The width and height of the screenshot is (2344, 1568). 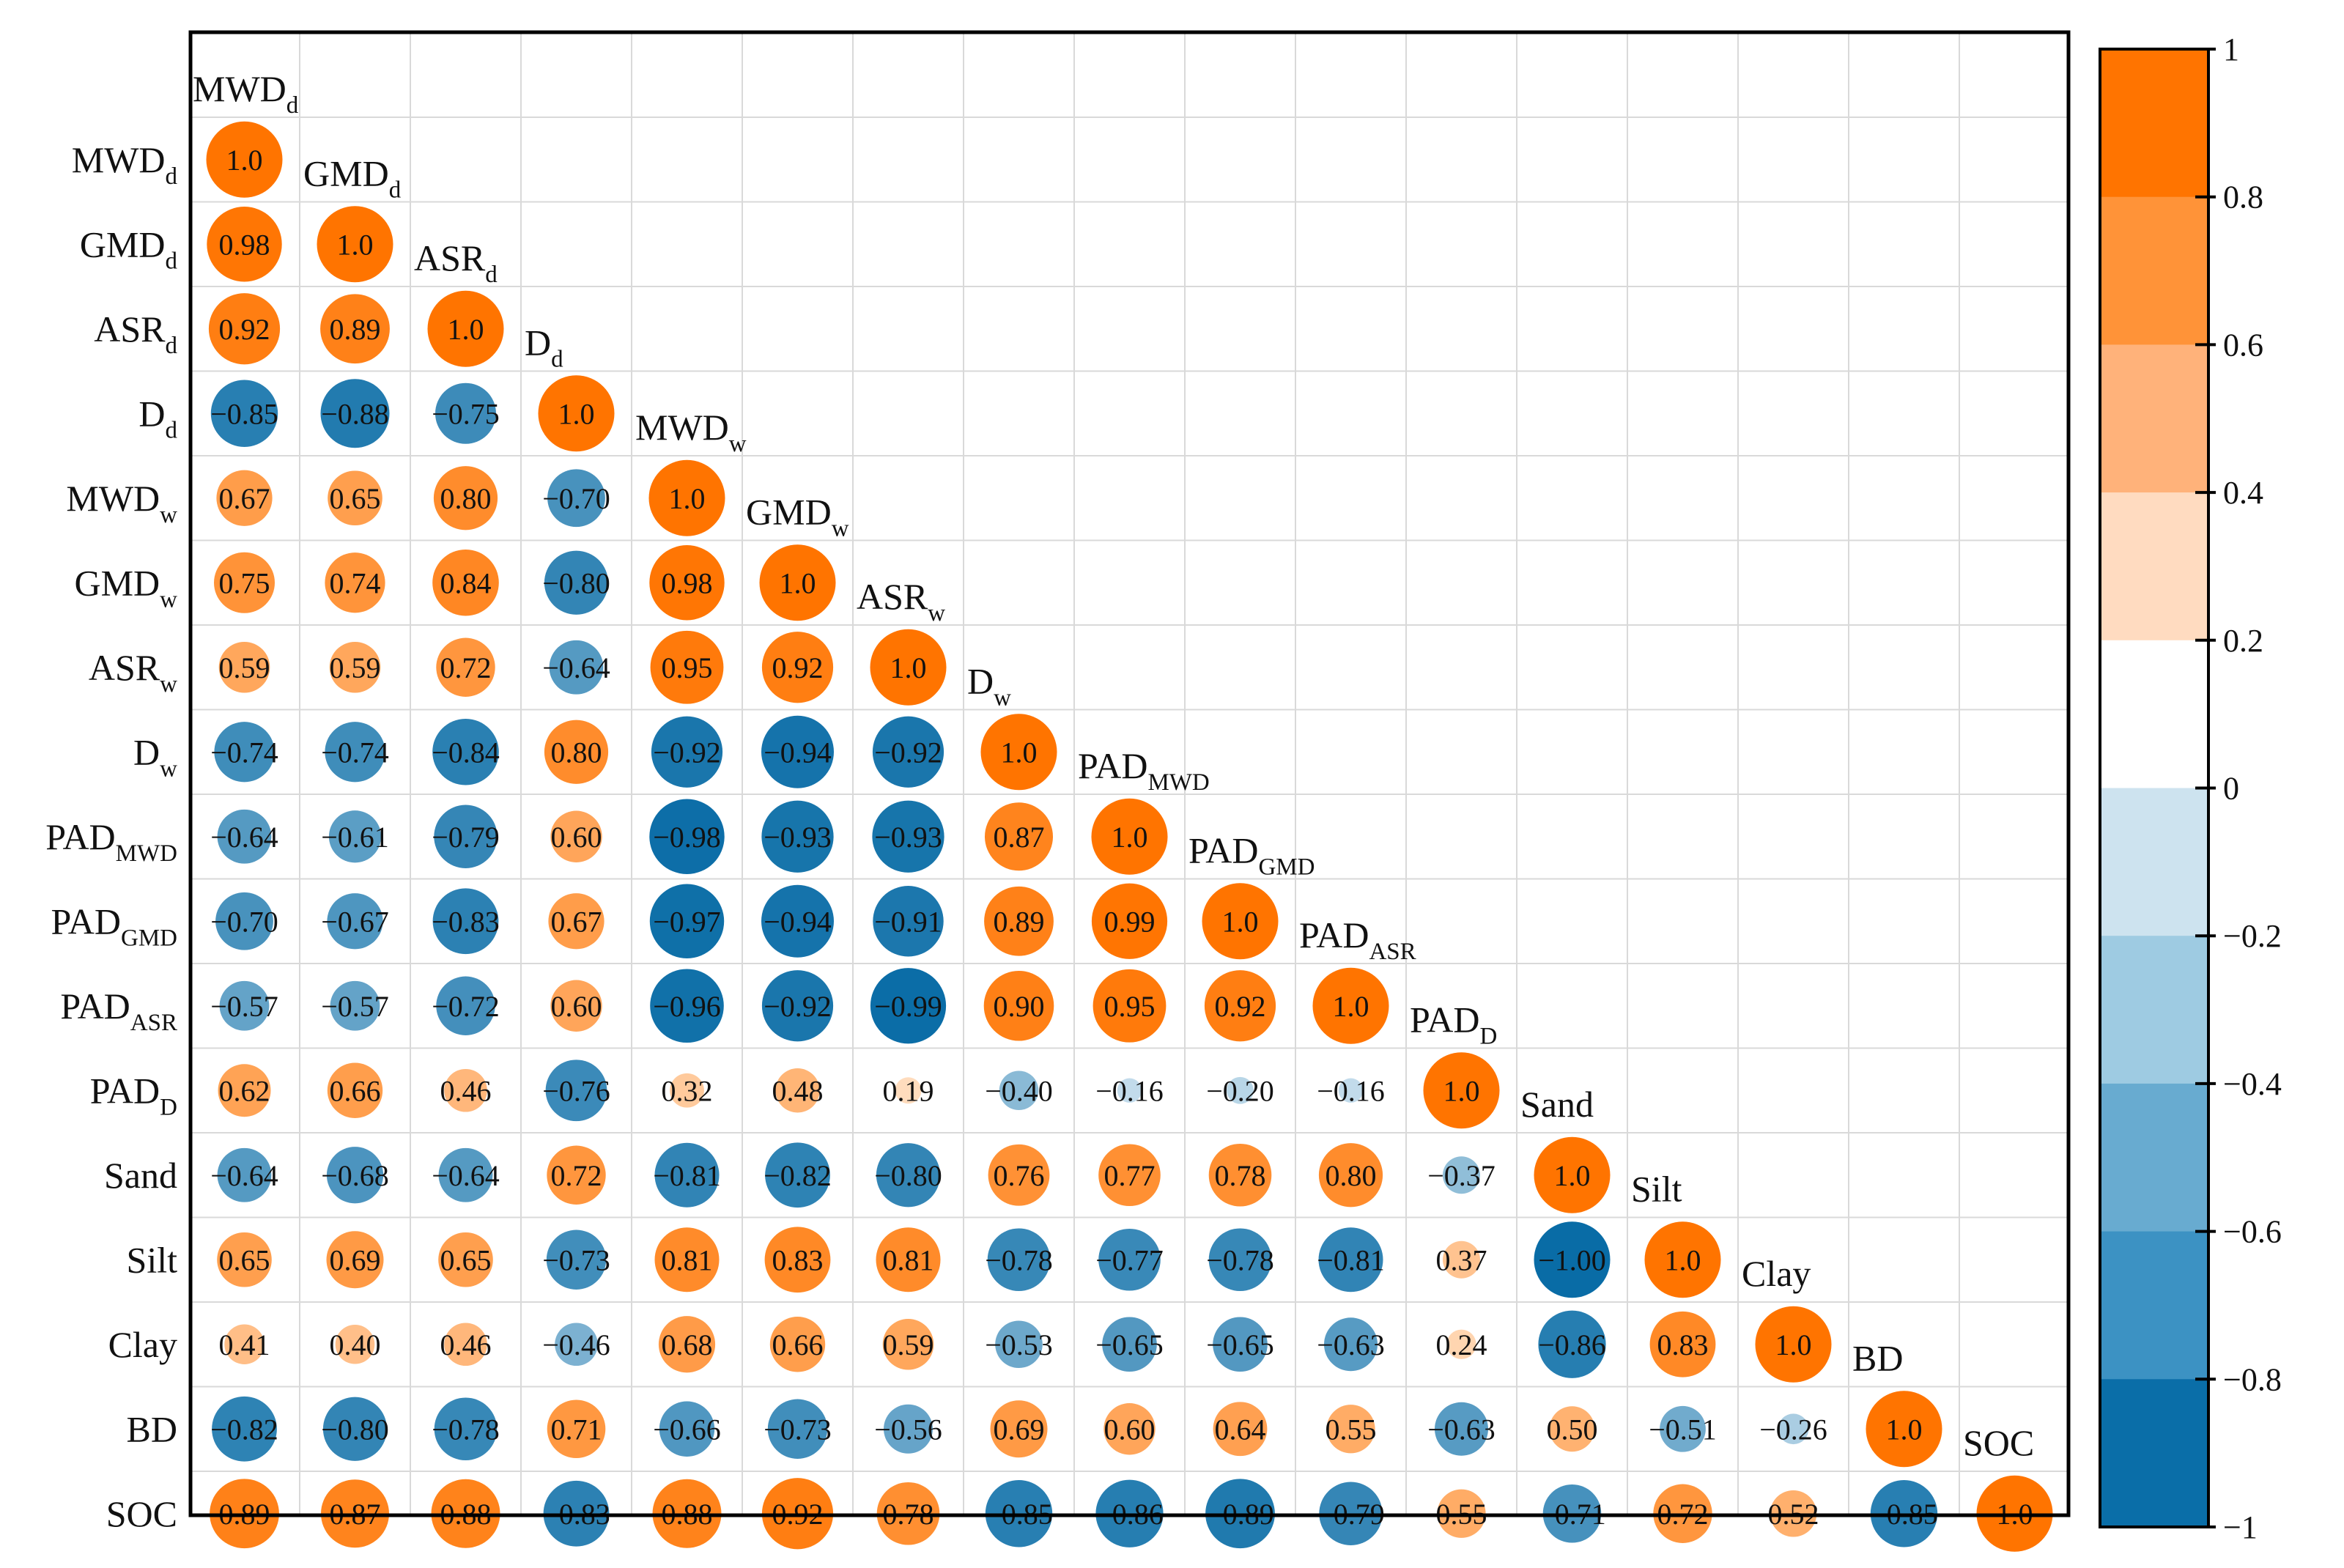 What do you see at coordinates (2252, 936) in the screenshot?
I see `colorbar-tick-label: −0.2` at bounding box center [2252, 936].